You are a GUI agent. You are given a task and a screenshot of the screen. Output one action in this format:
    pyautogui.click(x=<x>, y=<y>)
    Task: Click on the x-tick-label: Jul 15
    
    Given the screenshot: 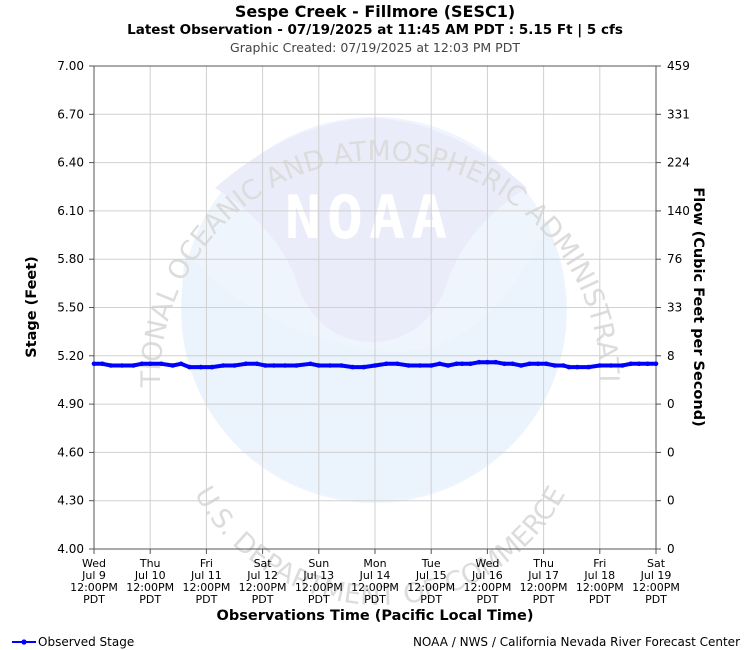 What is the action you would take?
    pyautogui.click(x=431, y=575)
    